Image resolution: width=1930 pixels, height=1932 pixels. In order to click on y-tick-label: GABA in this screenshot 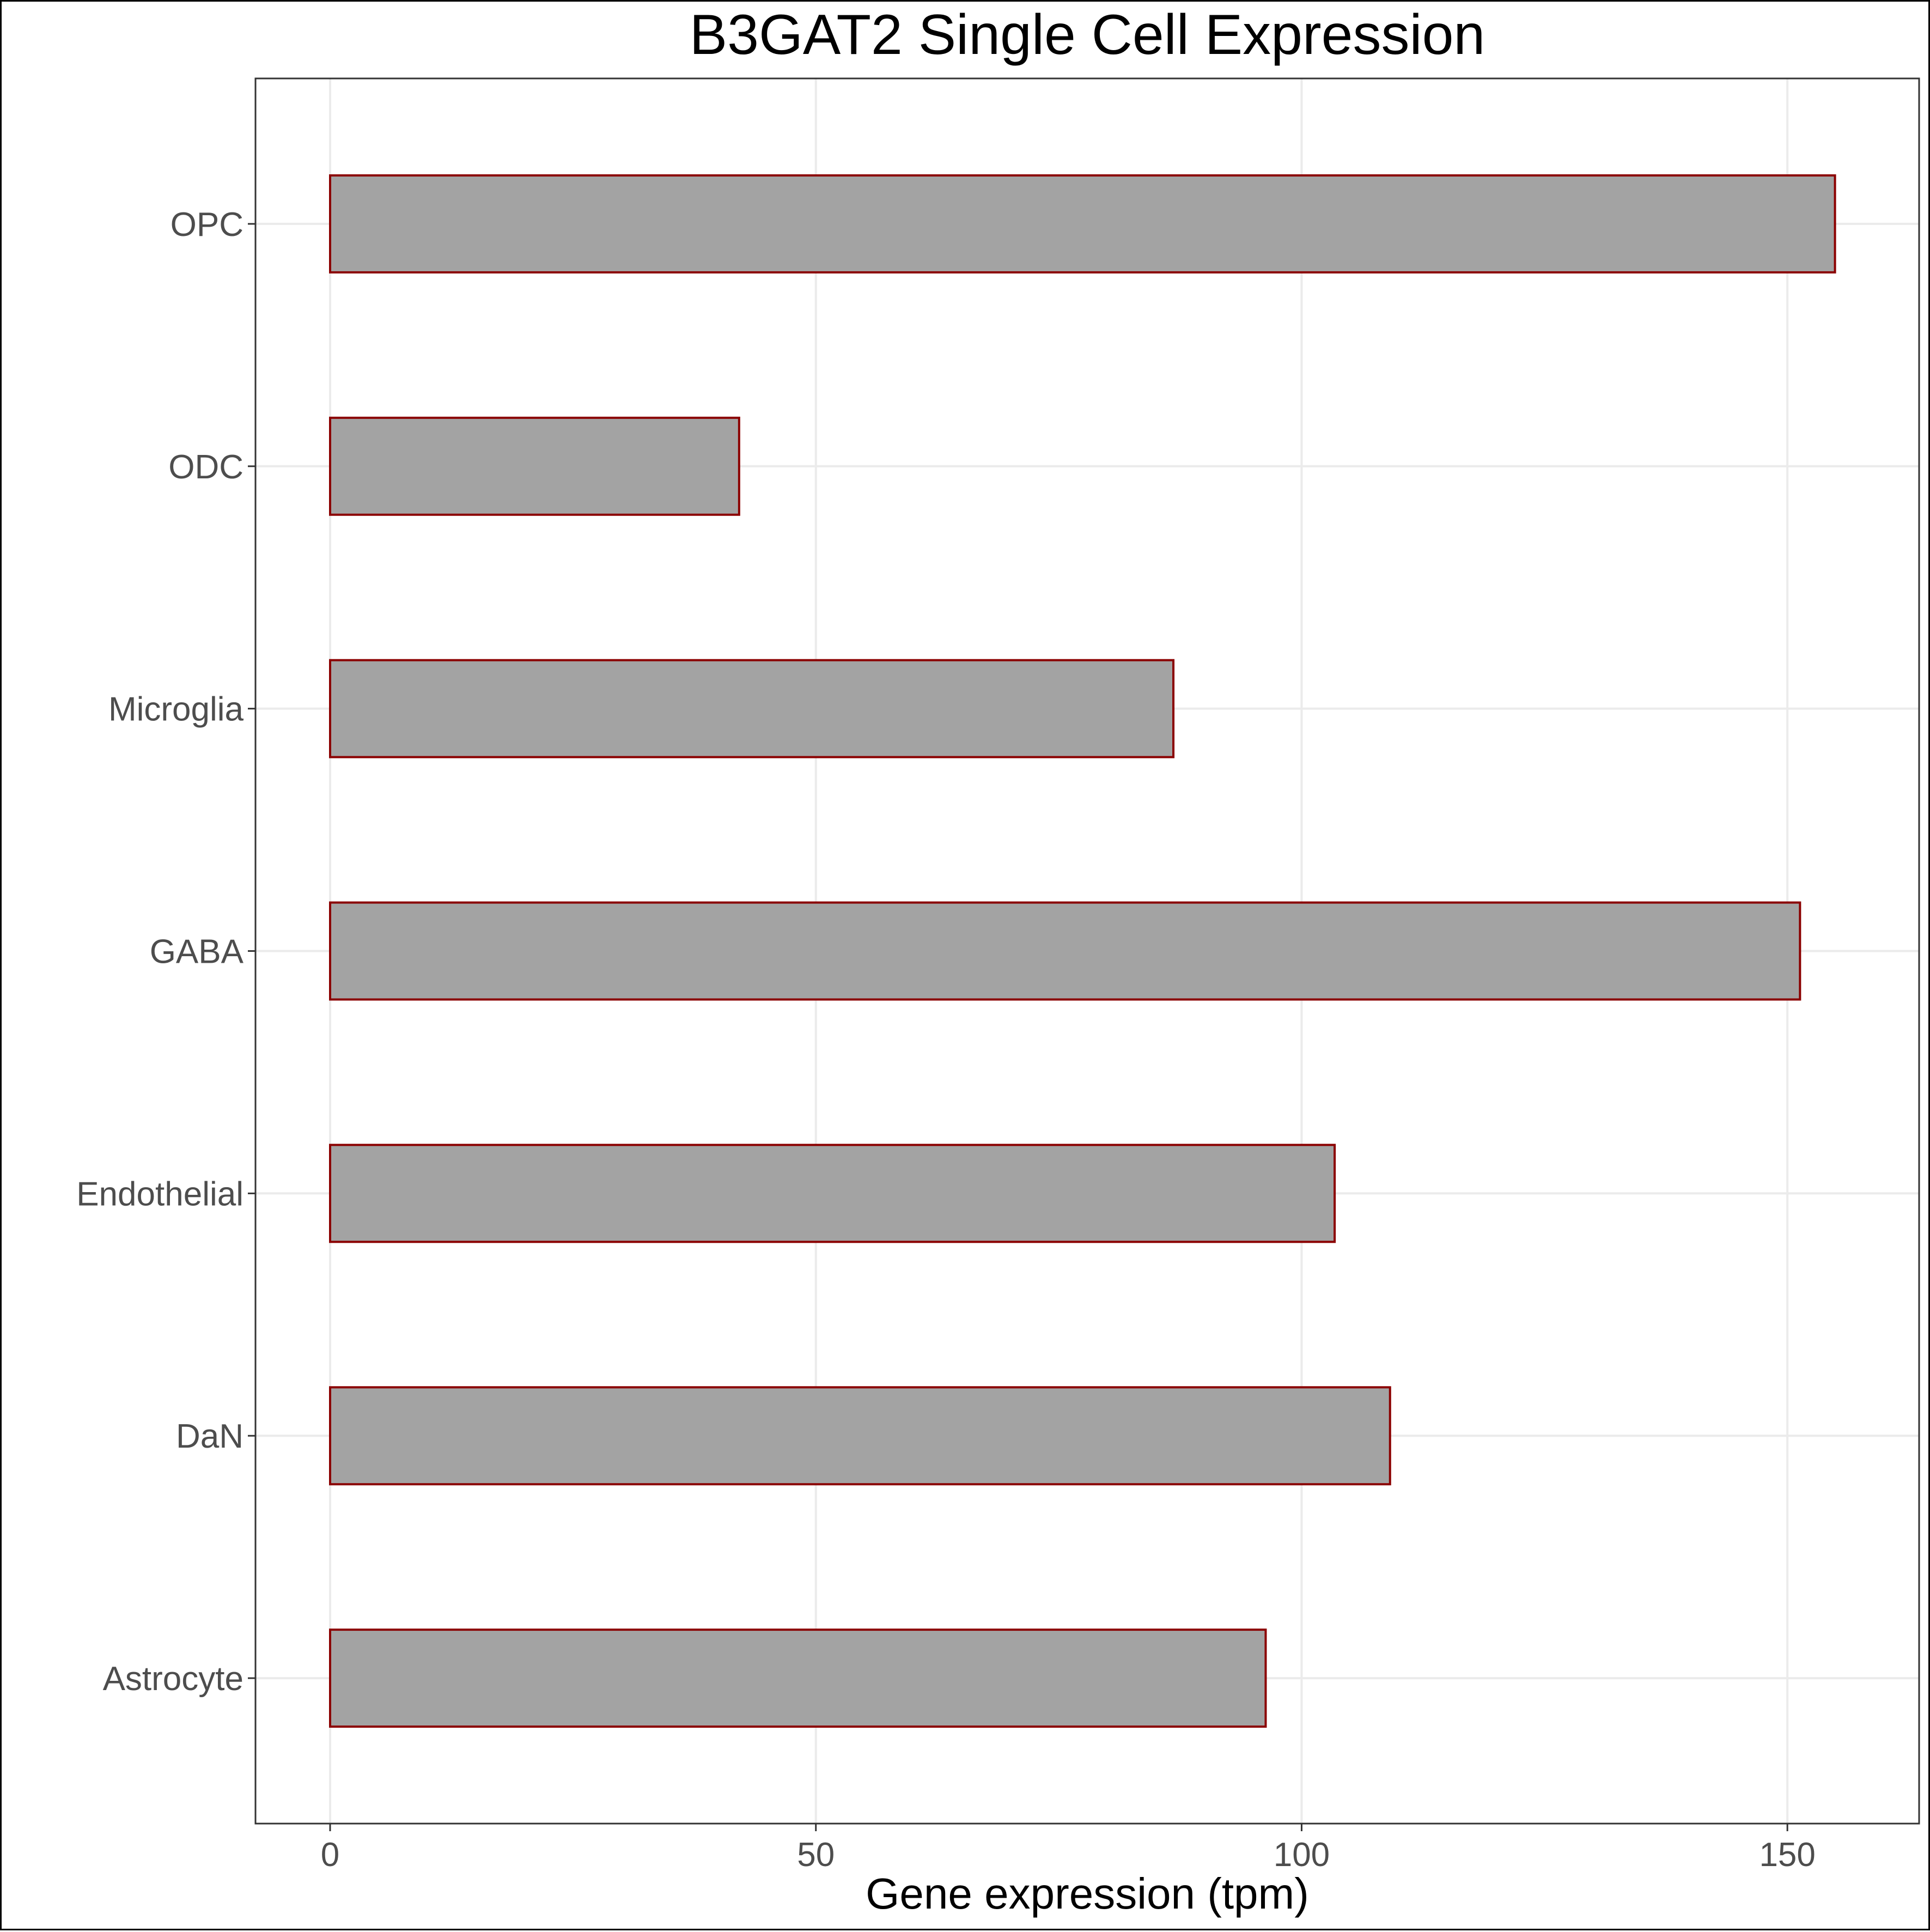, I will do `click(197, 952)`.